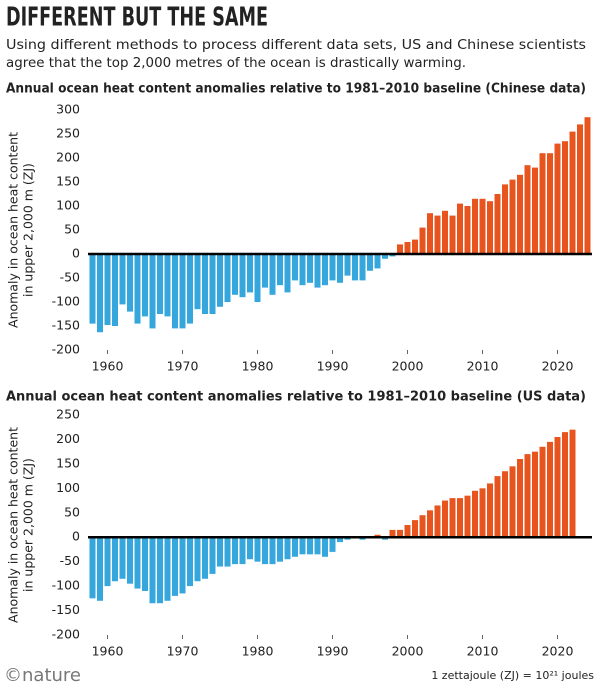  Describe the element at coordinates (137, 18) in the screenshot. I see `main-title: DIFFERENT BUT THE SAME` at that location.